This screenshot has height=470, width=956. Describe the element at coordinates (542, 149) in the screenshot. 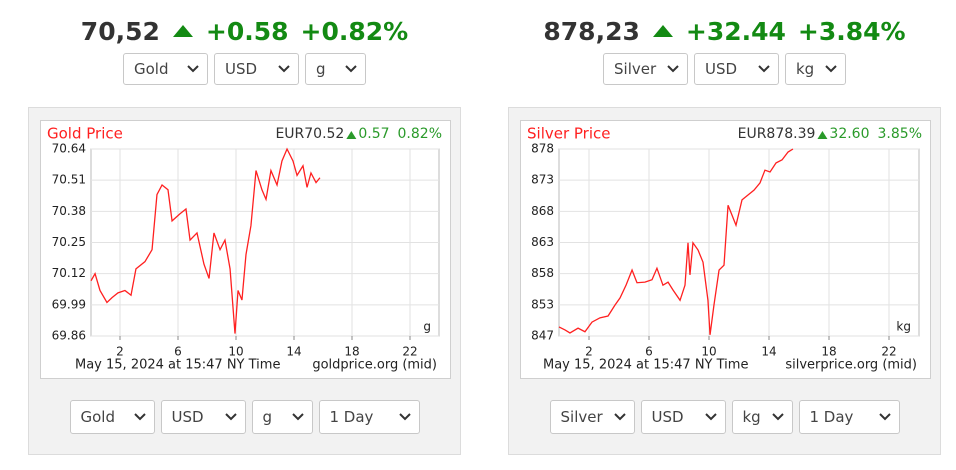

I see `y-tick-label: 878` at that location.